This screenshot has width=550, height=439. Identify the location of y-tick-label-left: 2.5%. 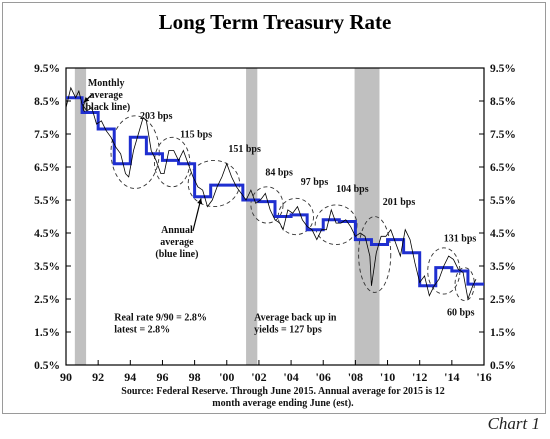
(47, 300).